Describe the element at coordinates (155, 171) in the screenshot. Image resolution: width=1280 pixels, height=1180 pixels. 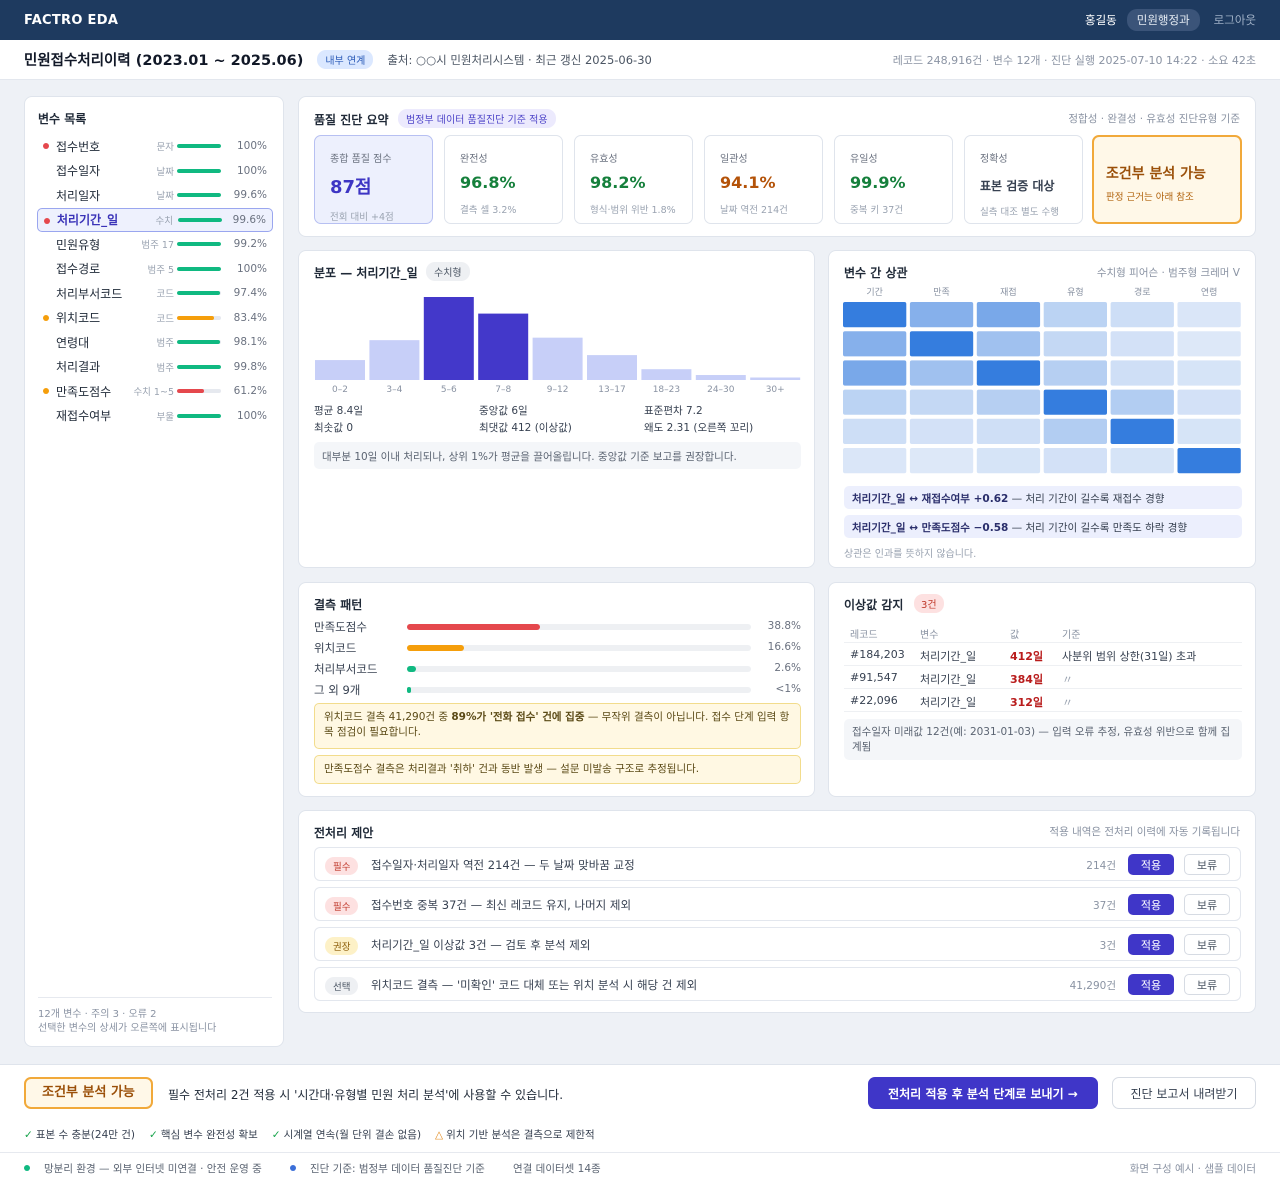
I see `variable-item: 접수일자 날짜 100%` at that location.